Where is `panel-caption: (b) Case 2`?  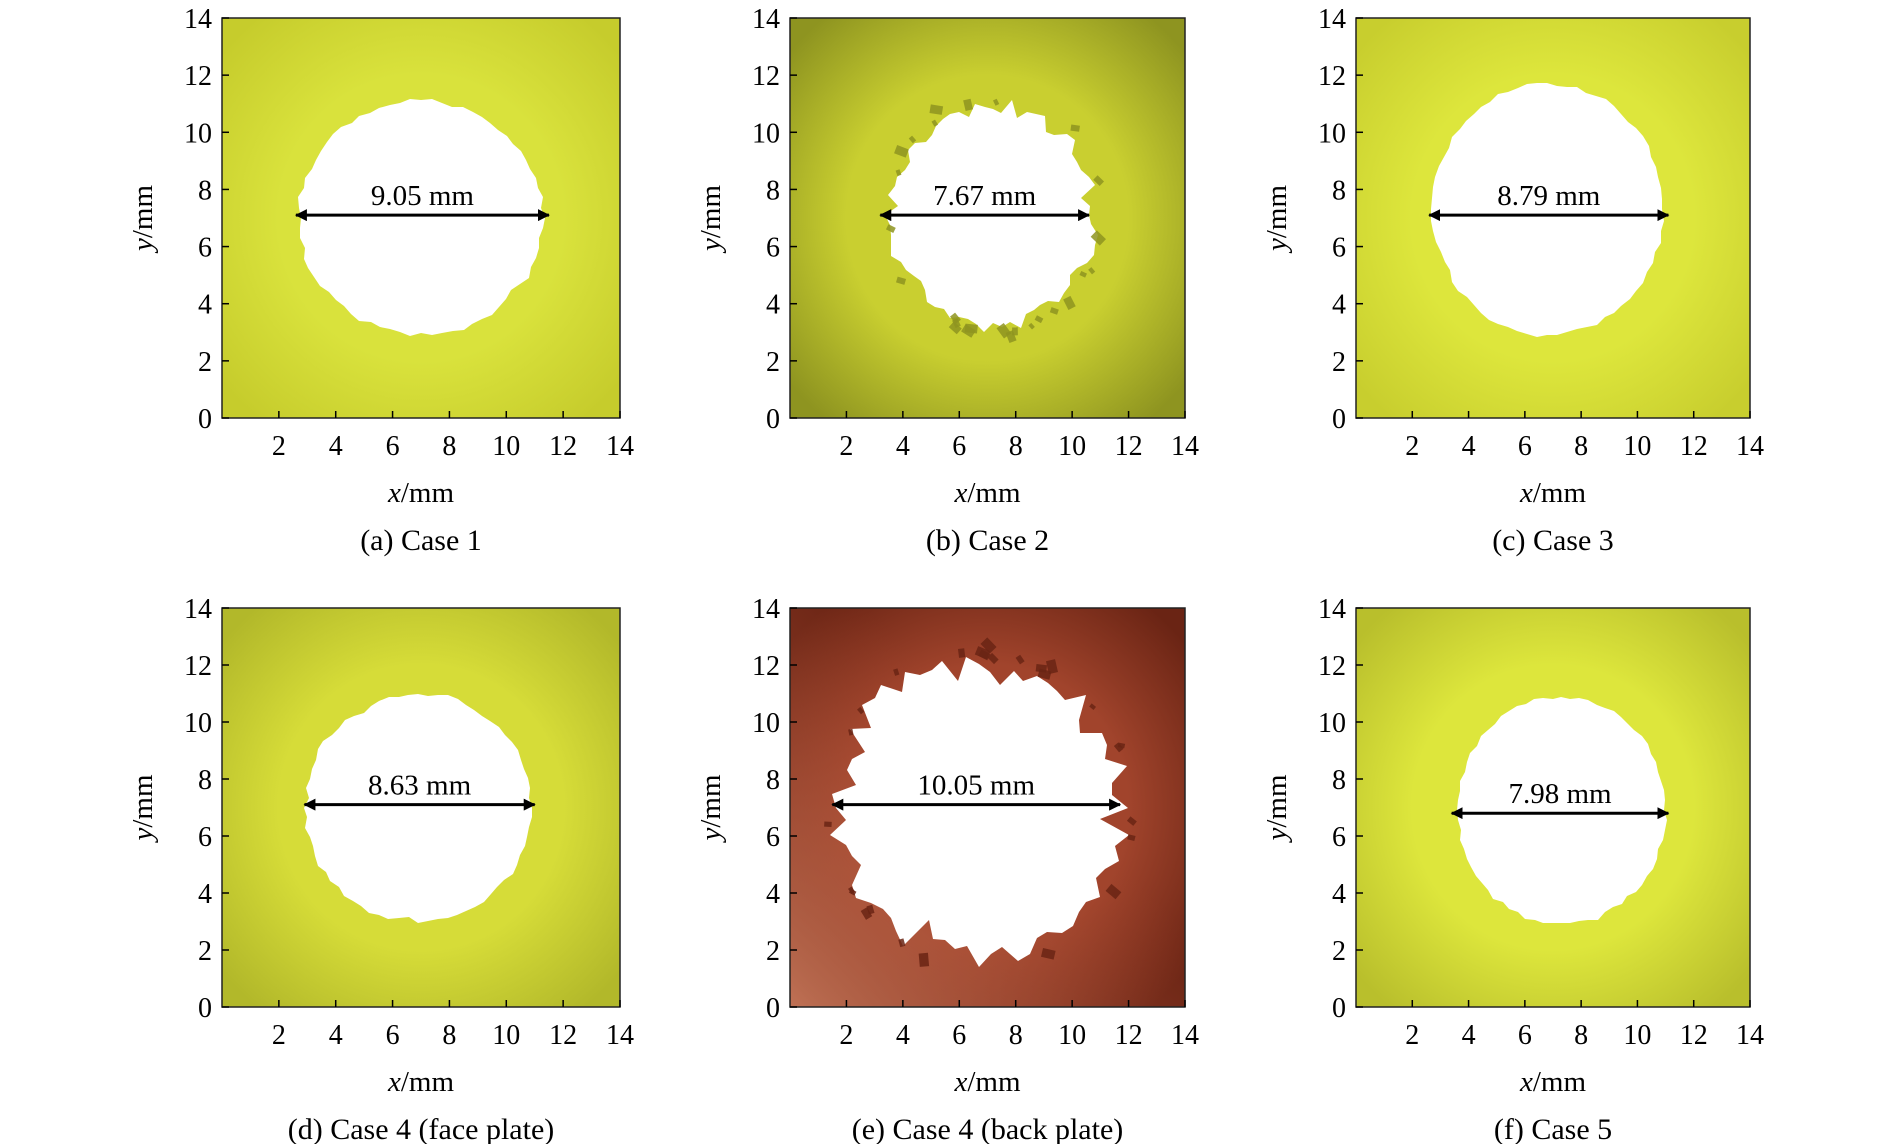 panel-caption: (b) Case 2 is located at coordinates (987, 540).